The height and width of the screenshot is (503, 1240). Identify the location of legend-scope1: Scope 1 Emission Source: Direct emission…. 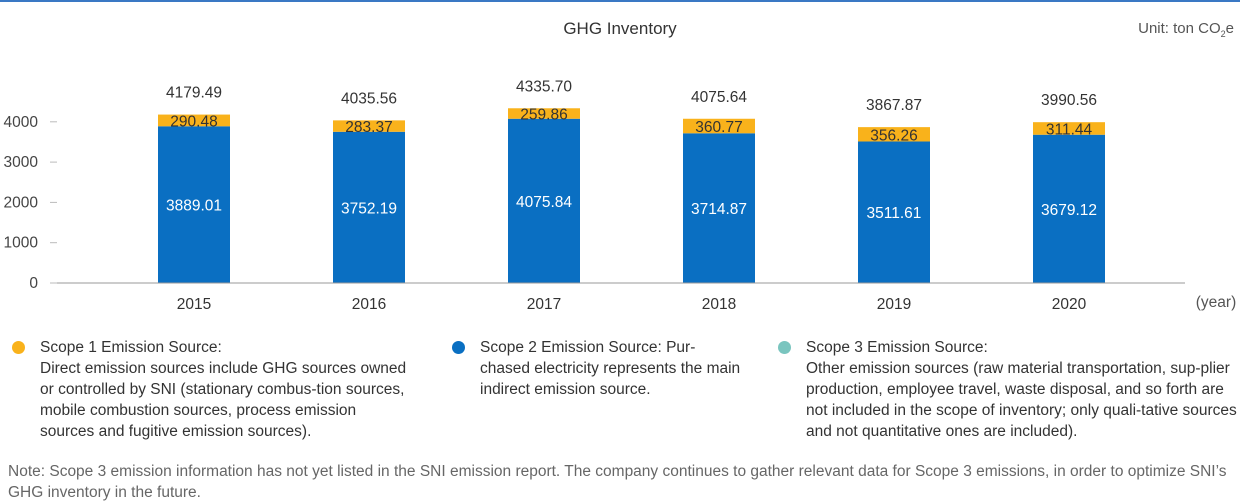
(212, 389).